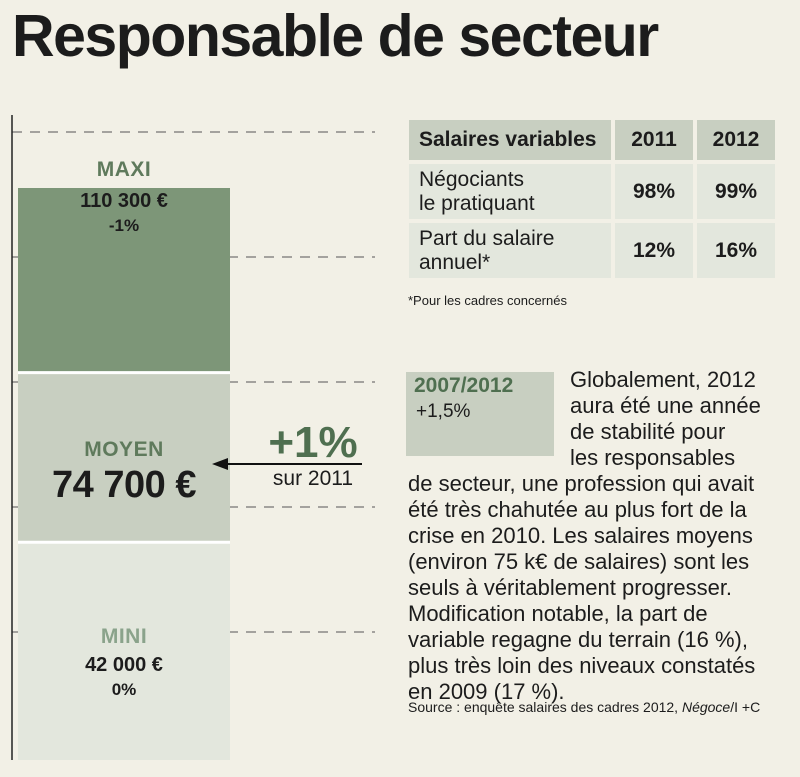  I want to click on bar-mini, so click(124, 651).